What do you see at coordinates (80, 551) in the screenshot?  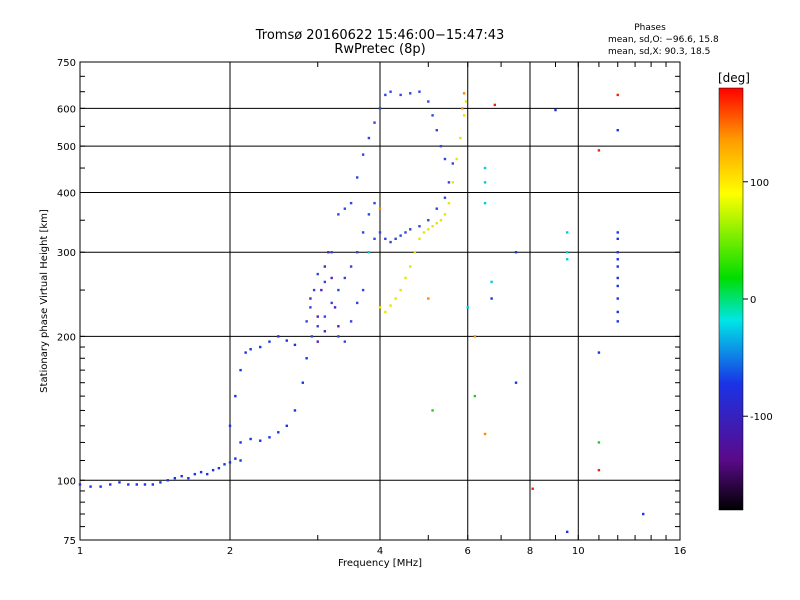 I see `x-tick-label: 1` at bounding box center [80, 551].